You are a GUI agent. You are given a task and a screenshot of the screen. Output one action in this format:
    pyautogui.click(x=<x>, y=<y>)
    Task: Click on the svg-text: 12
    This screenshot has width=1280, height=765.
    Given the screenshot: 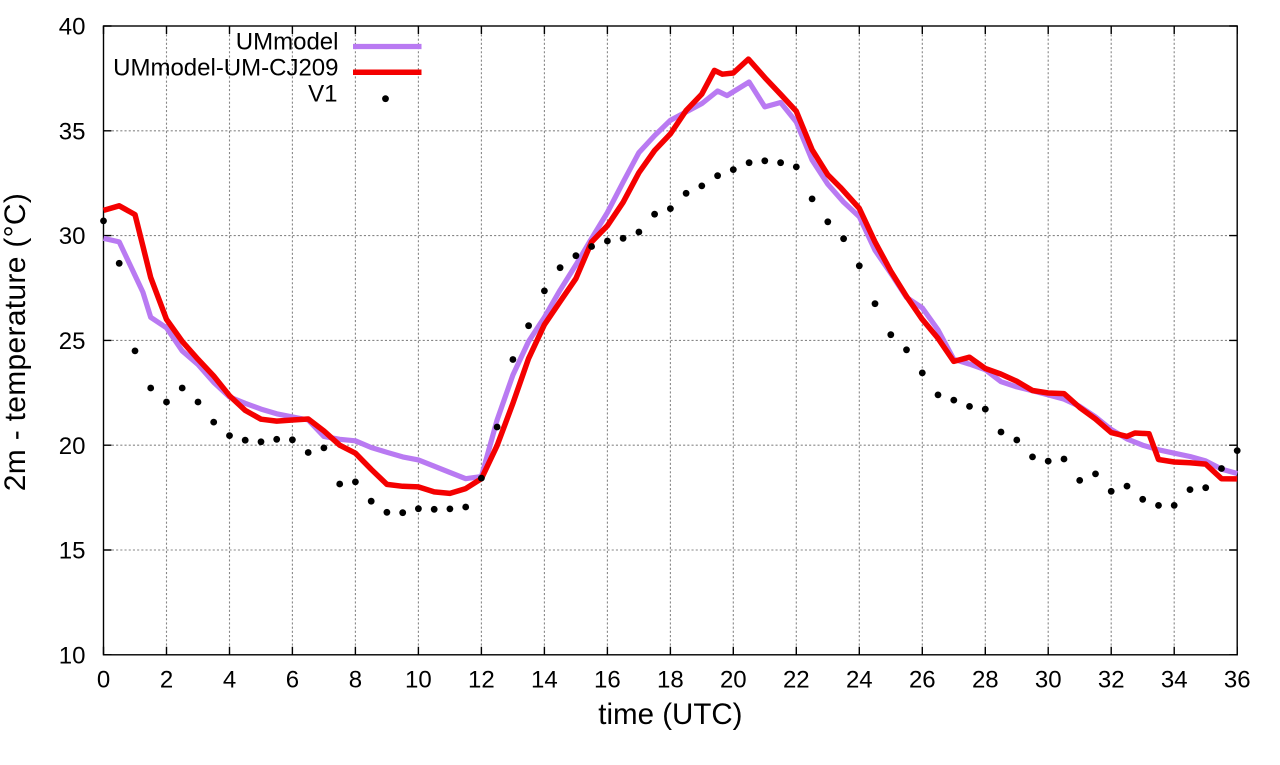 What is the action you would take?
    pyautogui.click(x=481, y=680)
    